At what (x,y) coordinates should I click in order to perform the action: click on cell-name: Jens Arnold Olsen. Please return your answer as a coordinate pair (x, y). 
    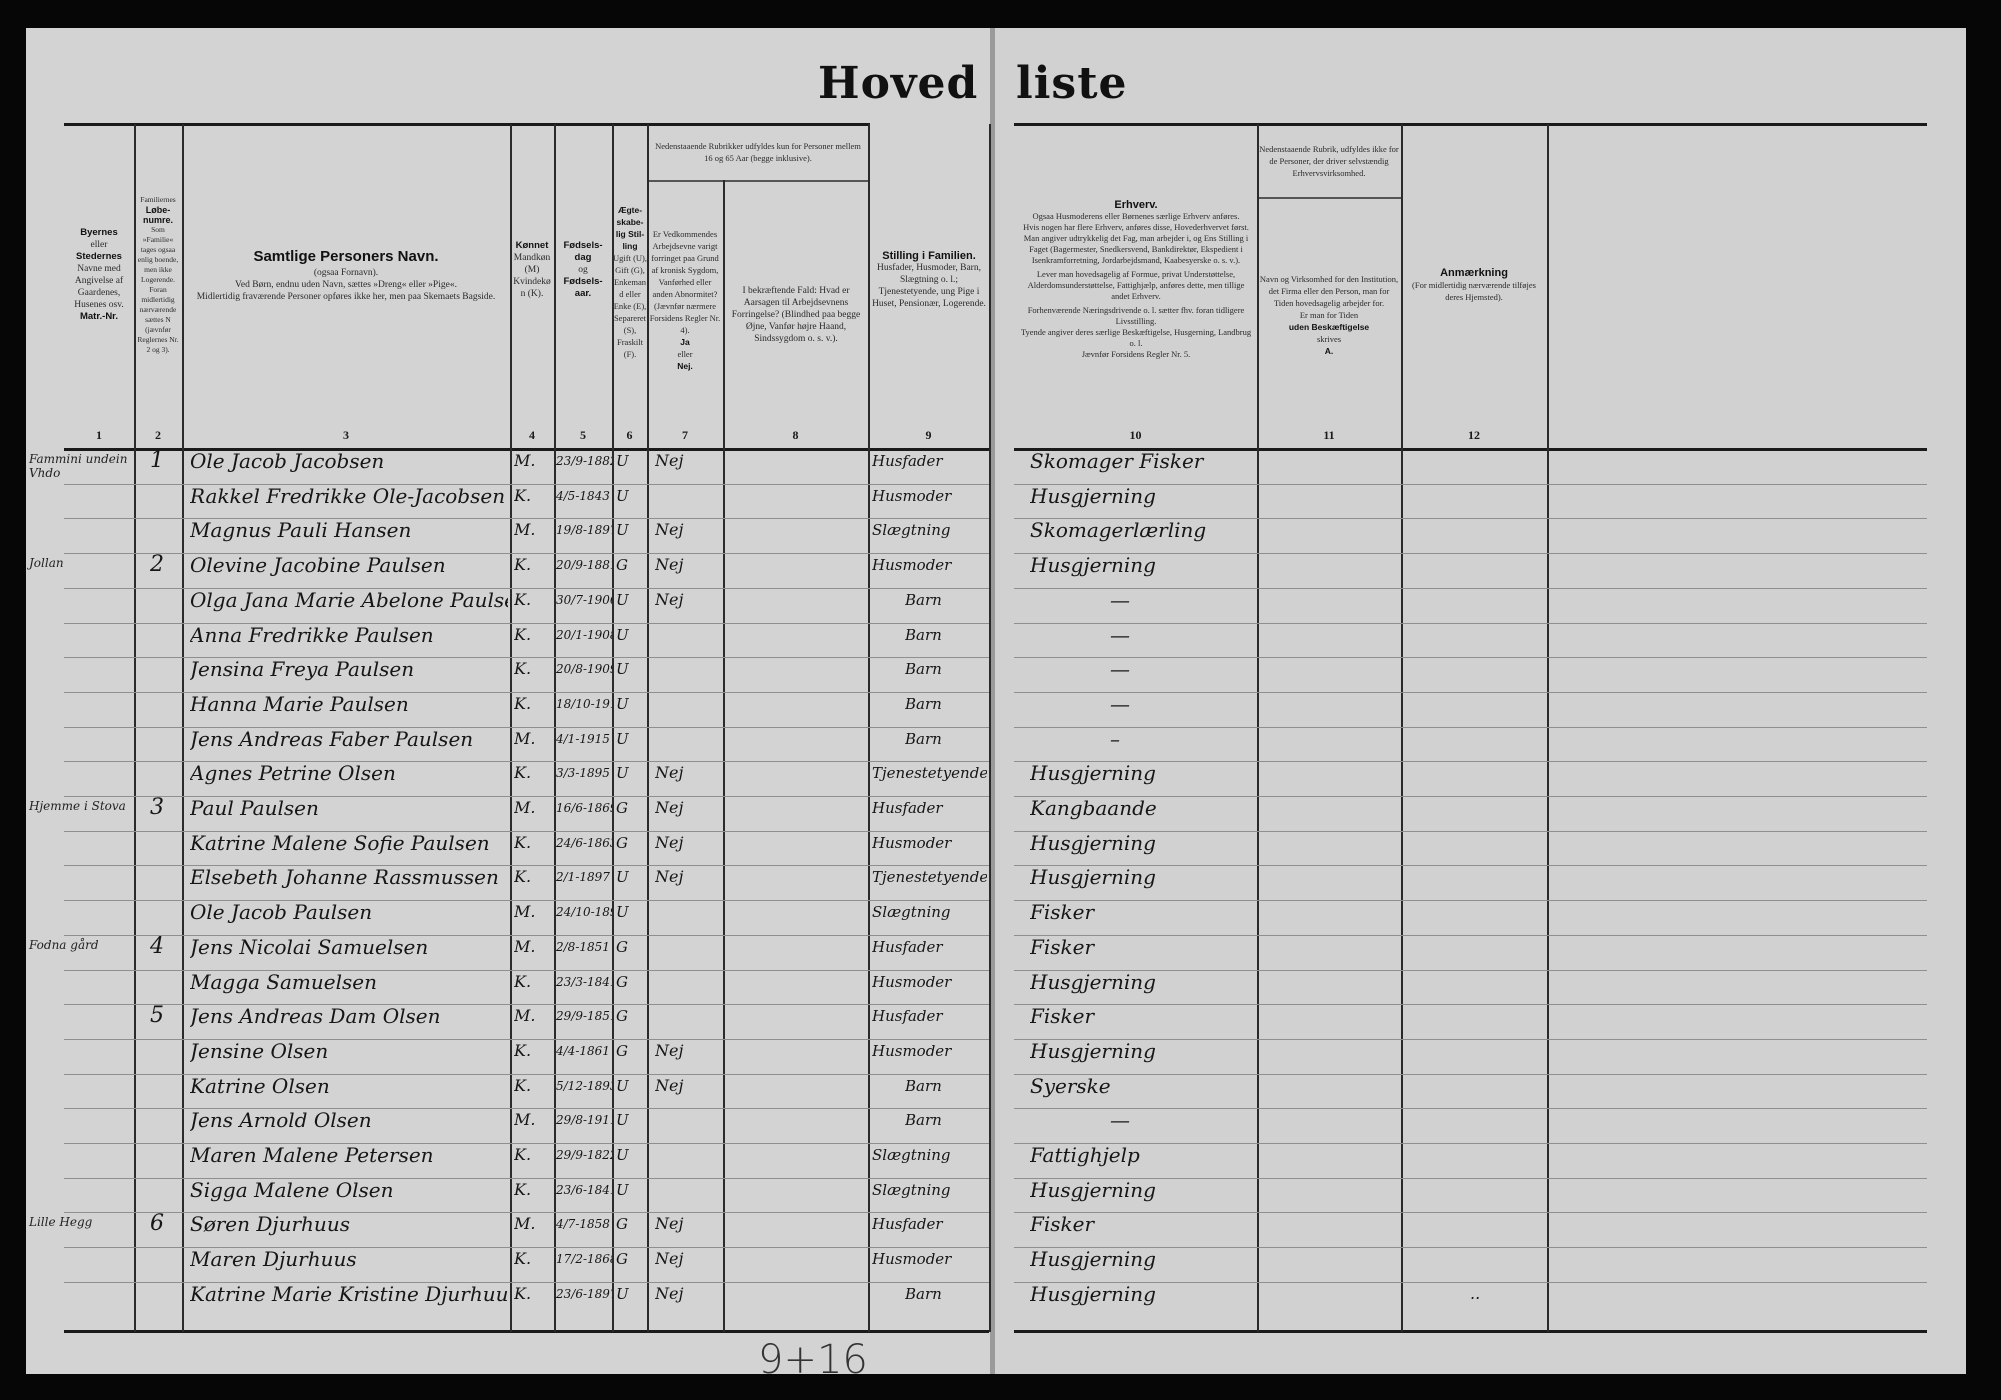
    Looking at the image, I should click on (281, 1120).